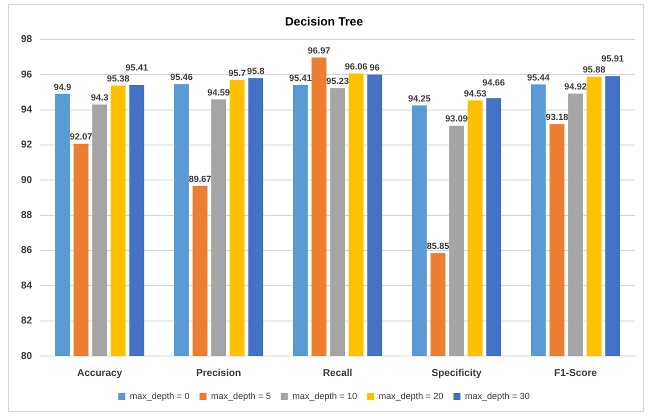 The width and height of the screenshot is (650, 416). Describe the element at coordinates (27, 321) in the screenshot. I see `y-tick-label: 82` at that location.